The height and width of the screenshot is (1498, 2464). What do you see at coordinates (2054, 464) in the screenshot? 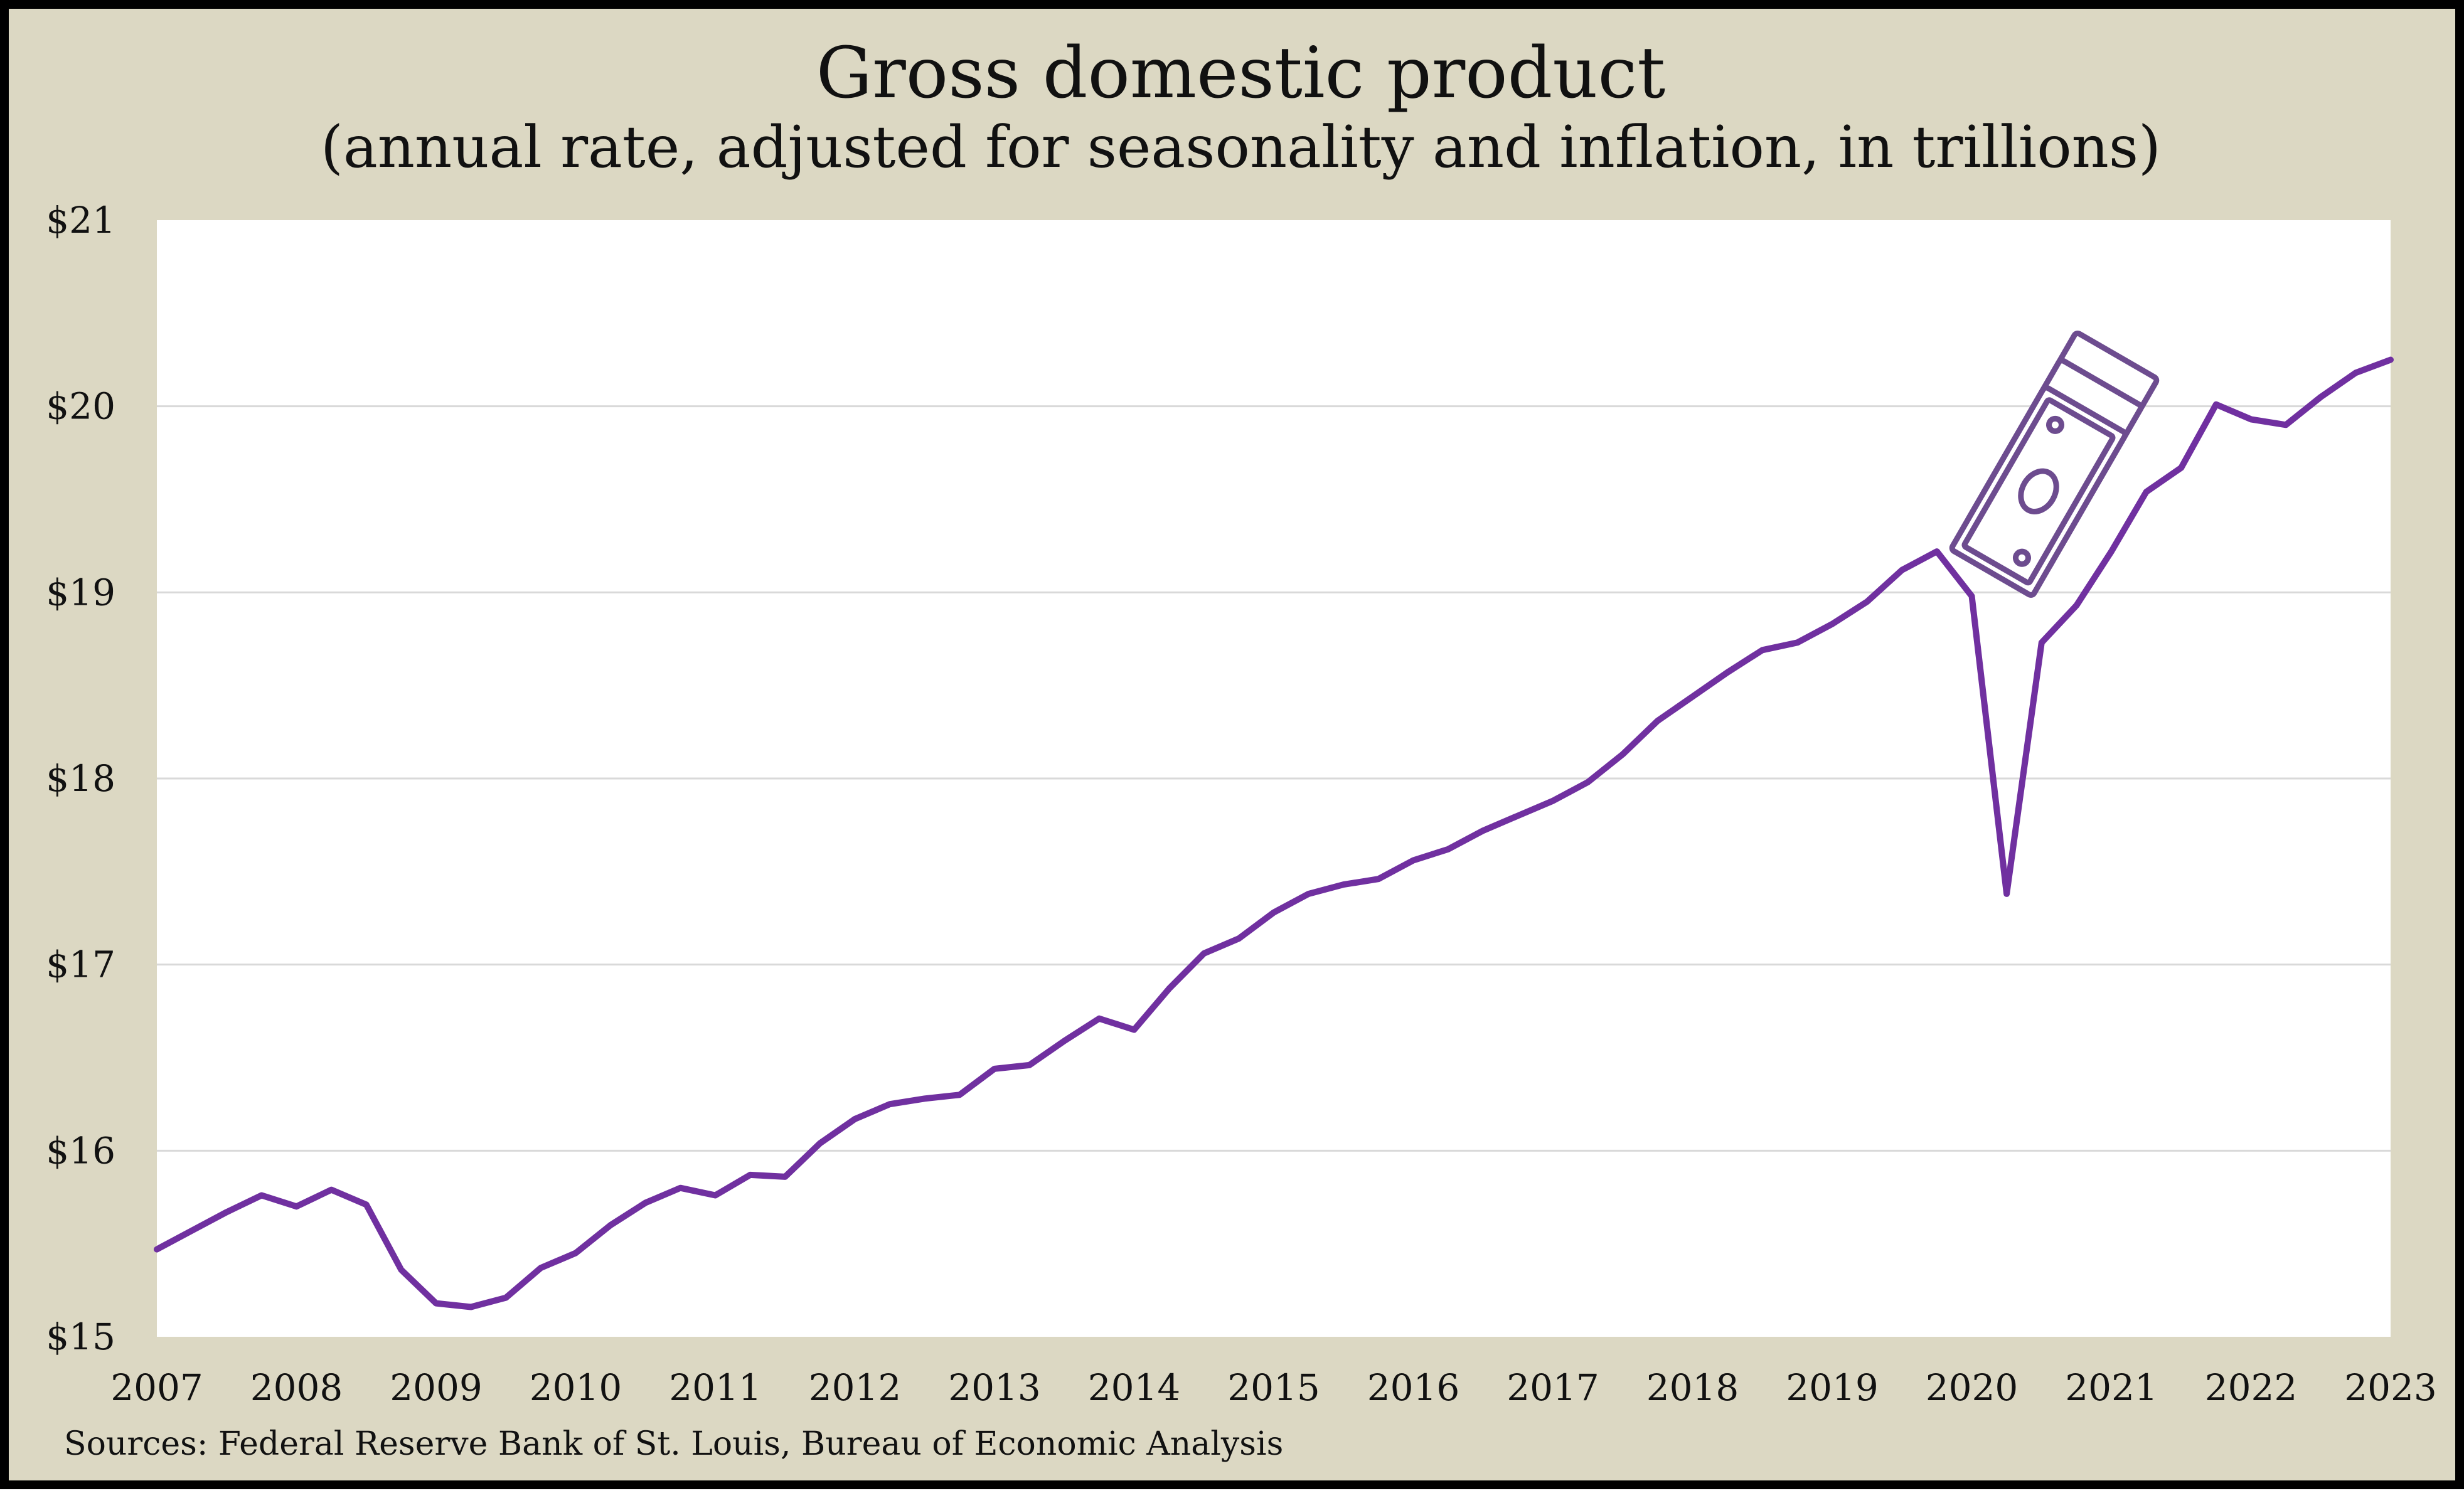
I see `dollar-bills-icon` at bounding box center [2054, 464].